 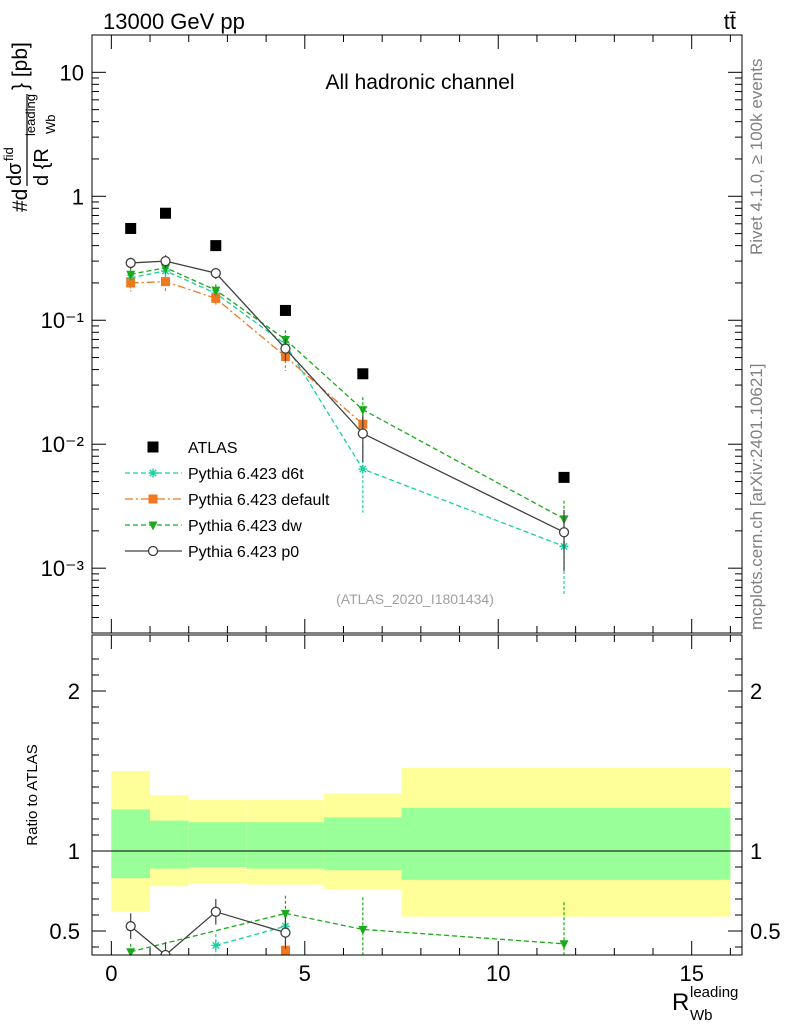 I want to click on main-y-tick-label: 1, so click(x=78, y=196).